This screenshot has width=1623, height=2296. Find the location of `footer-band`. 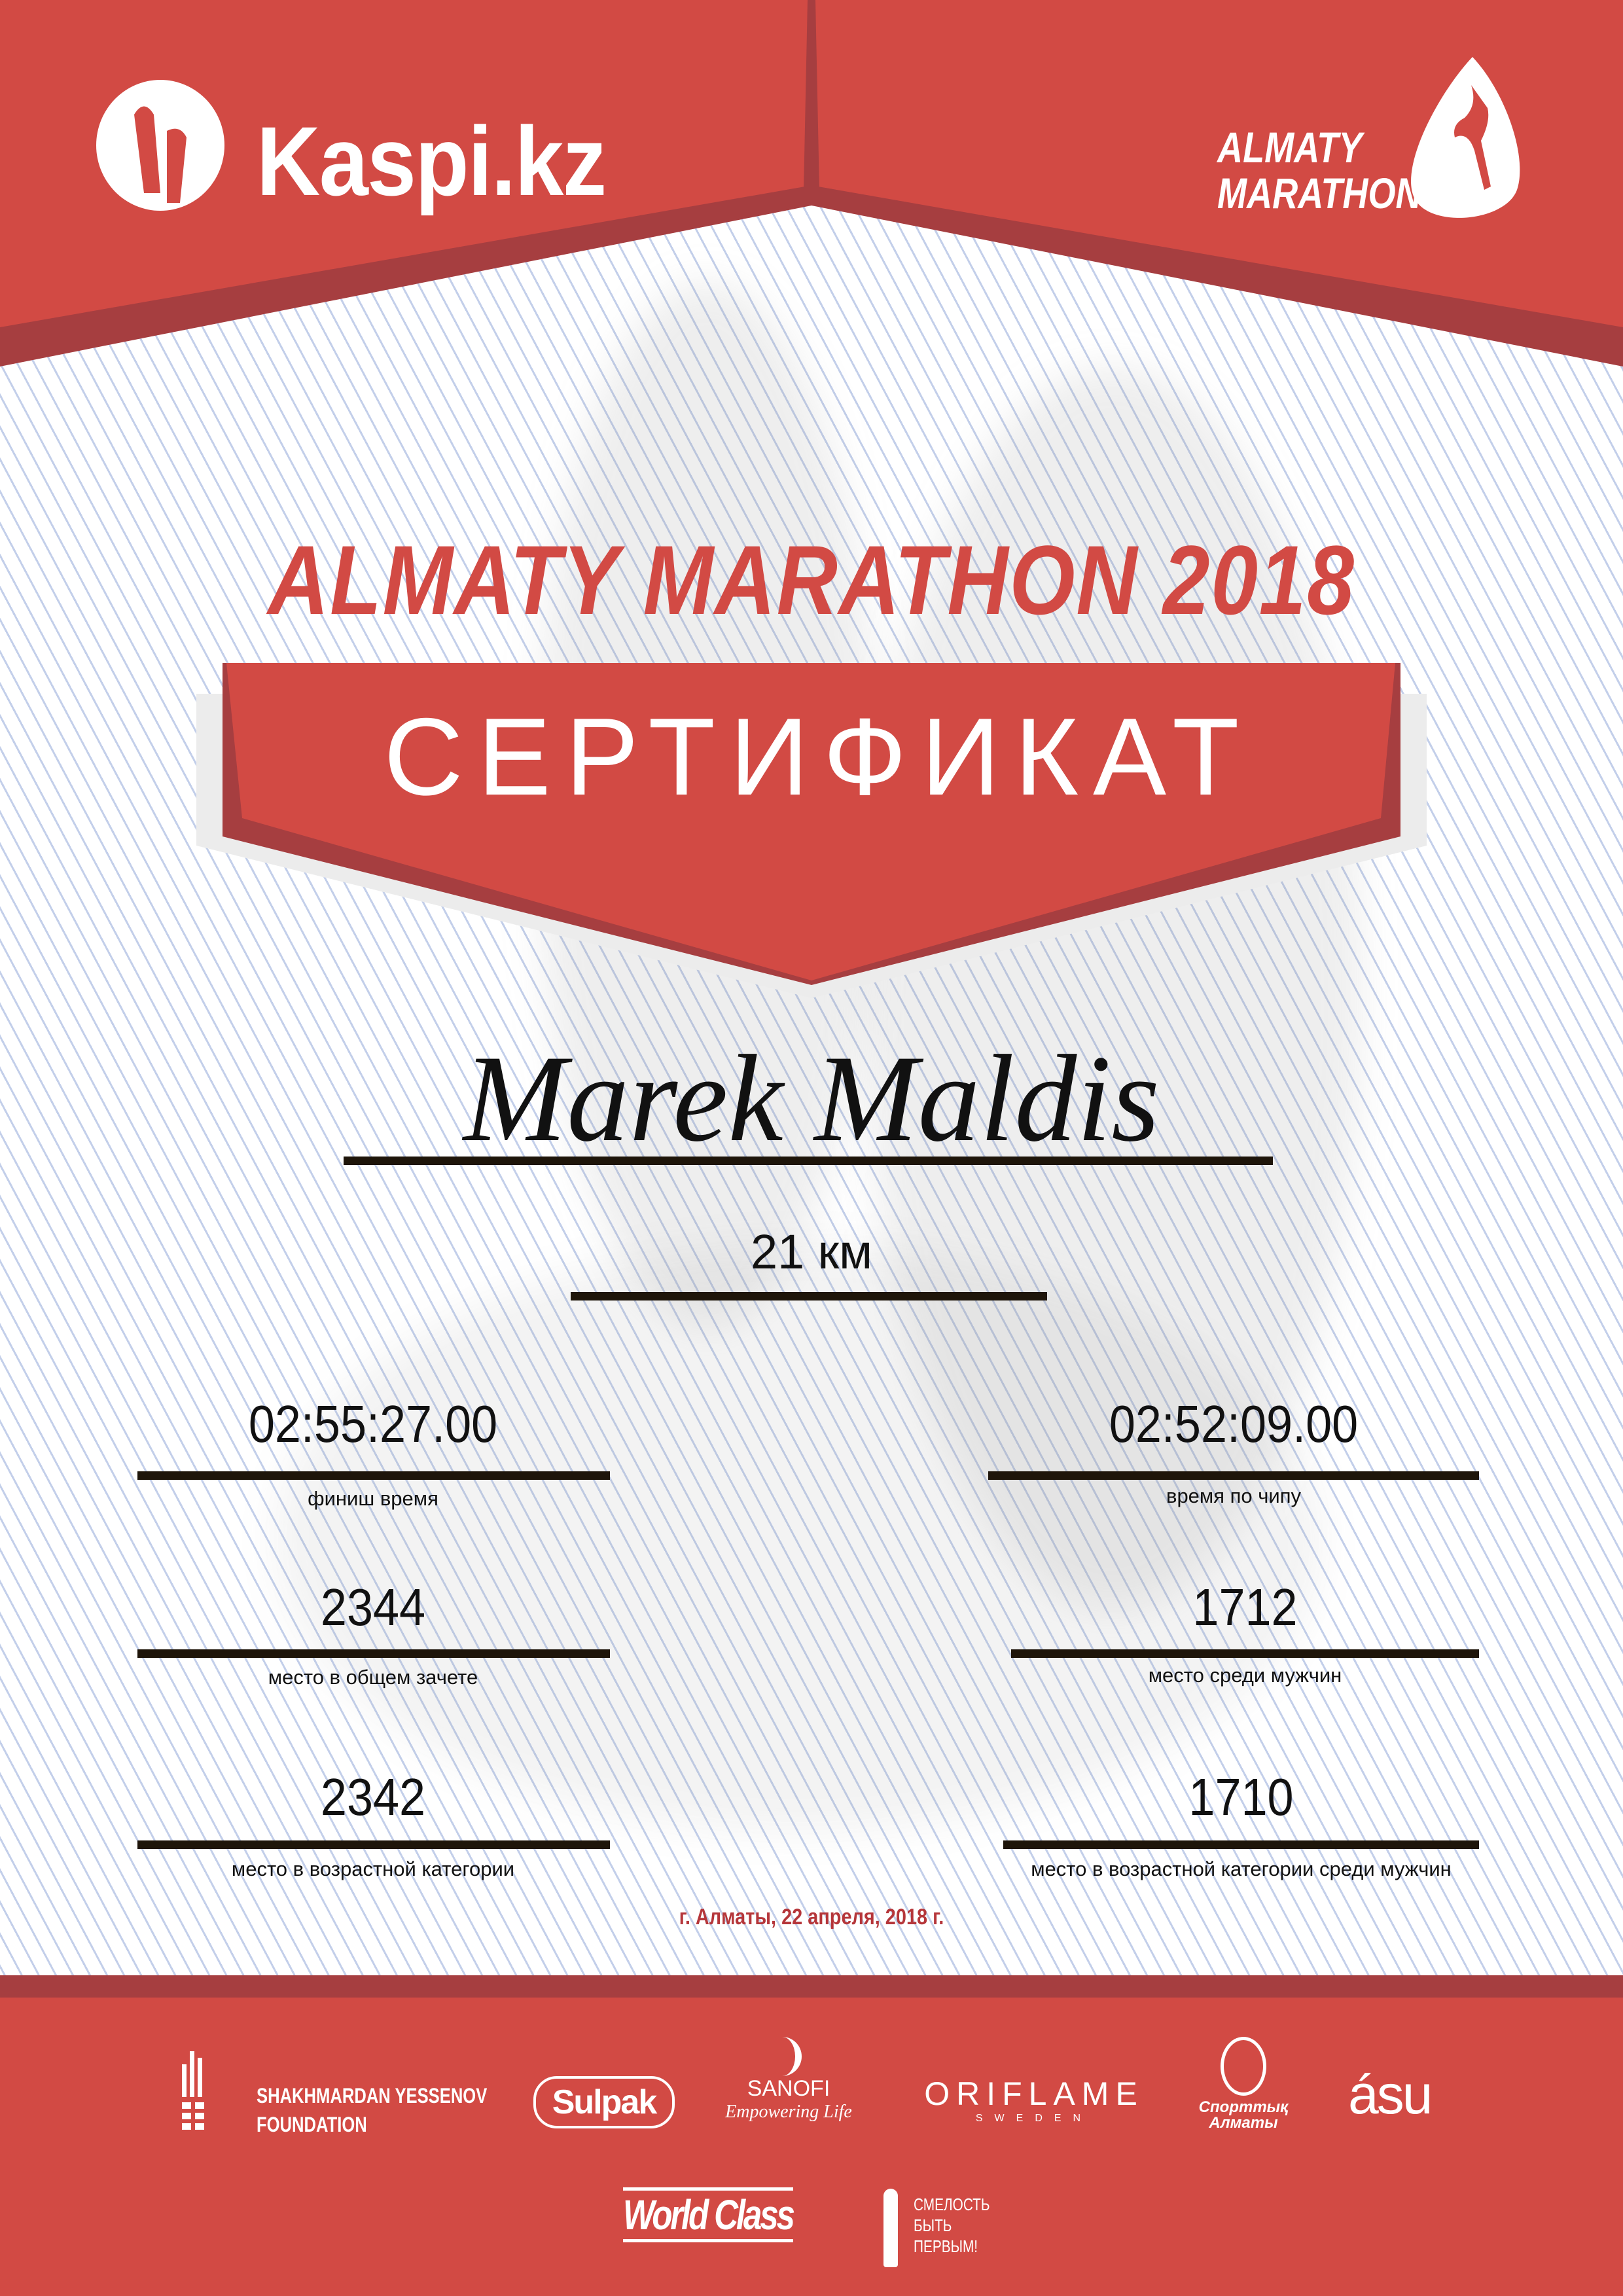

footer-band is located at coordinates (811, 1986).